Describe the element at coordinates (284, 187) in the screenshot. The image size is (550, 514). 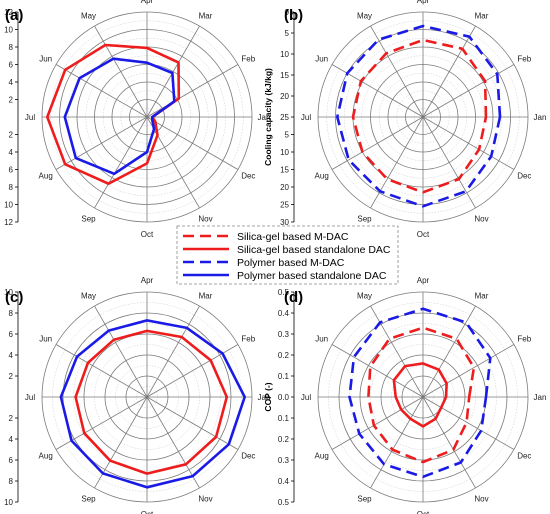
I see `radial-tick-label: 20` at that location.